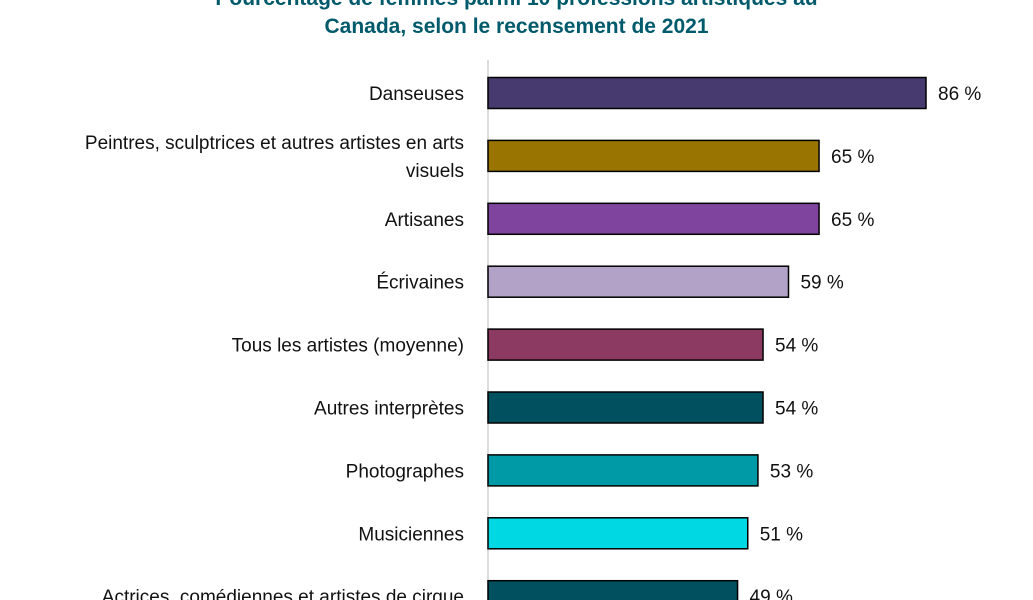  I want to click on bar-row: 65 % Artisanes, so click(629, 219).